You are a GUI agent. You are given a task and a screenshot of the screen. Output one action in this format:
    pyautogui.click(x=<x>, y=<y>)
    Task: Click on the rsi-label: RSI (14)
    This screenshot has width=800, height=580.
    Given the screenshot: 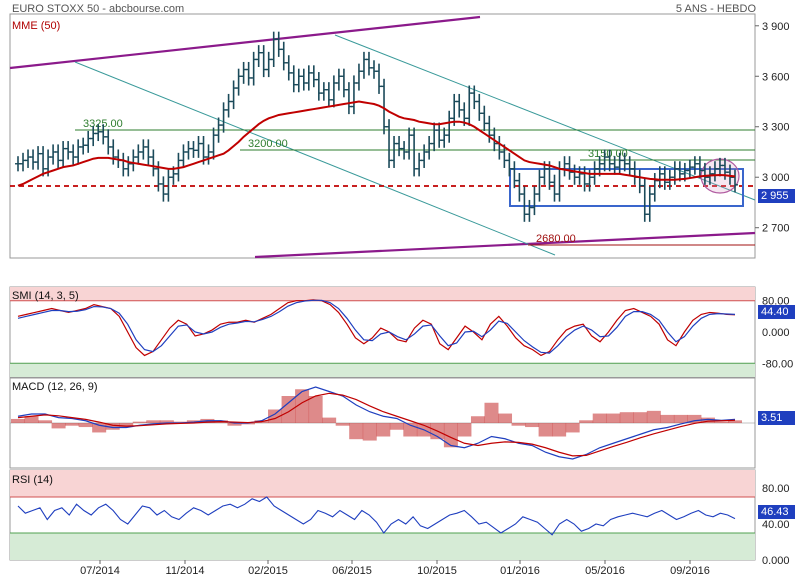 What is the action you would take?
    pyautogui.click(x=32, y=480)
    